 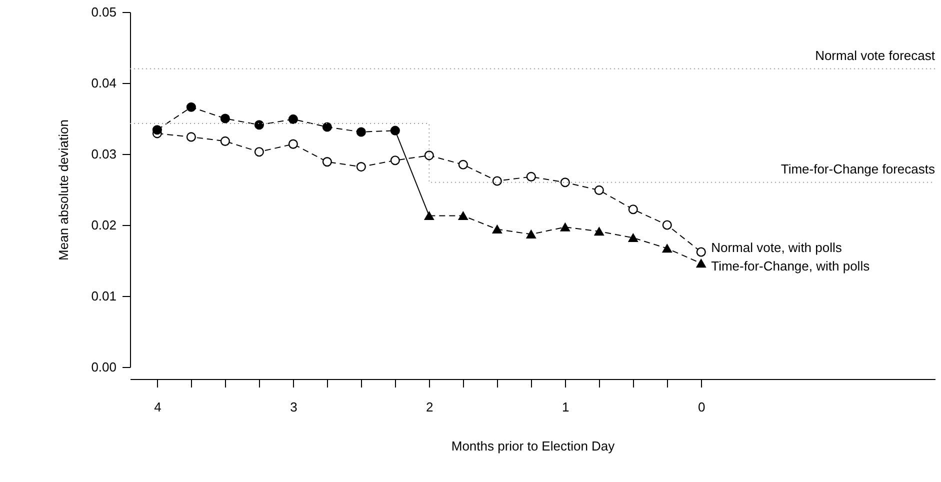 I want to click on x-tick-label: 0, so click(x=702, y=407).